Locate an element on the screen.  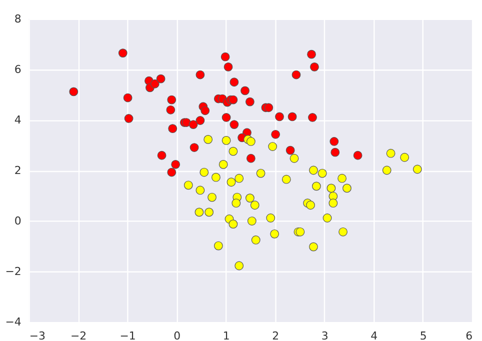
x-tick-label: 4 is located at coordinates (374, 335).